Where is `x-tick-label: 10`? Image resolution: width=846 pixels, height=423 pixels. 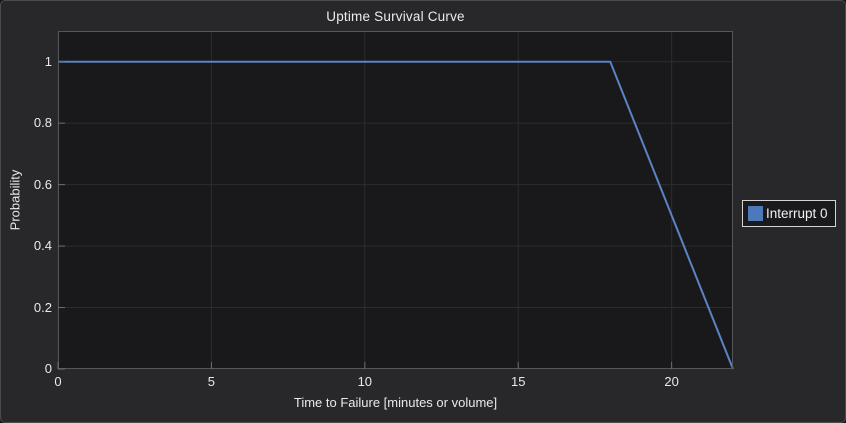 x-tick-label: 10 is located at coordinates (365, 381).